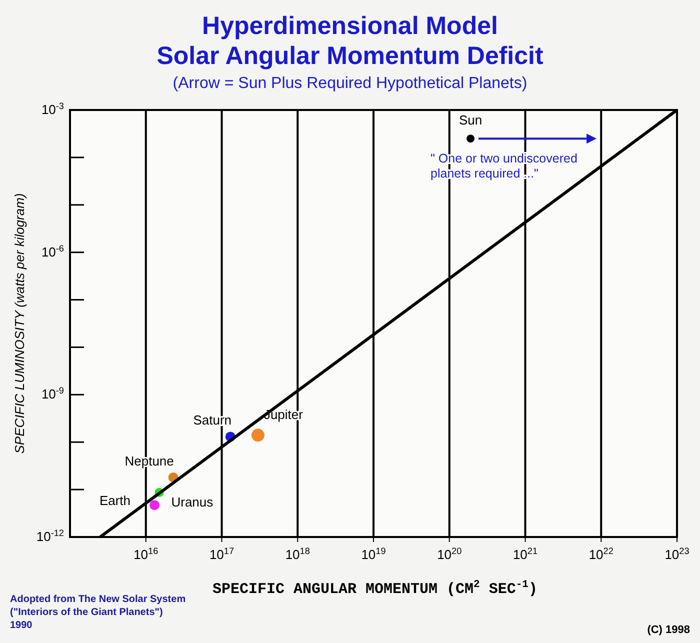 This screenshot has width=700, height=643. I want to click on chart-subtitle: (Arrow = Sun Plus Required Hypothetical Planets), so click(350, 83).